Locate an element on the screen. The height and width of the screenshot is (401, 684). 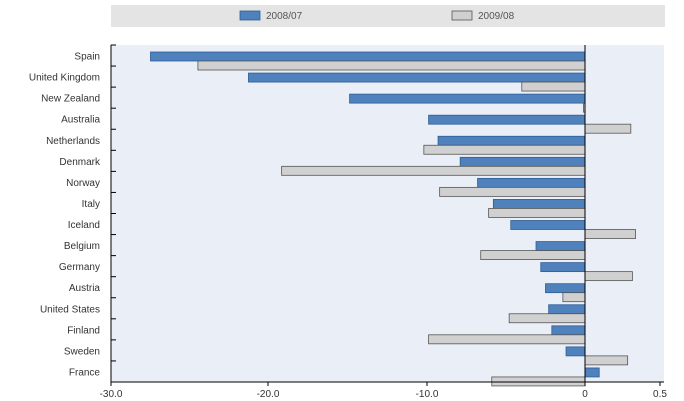
x-tick-labels: -30.0 -20.0 -10.0 0 0.5 is located at coordinates (384, 394).